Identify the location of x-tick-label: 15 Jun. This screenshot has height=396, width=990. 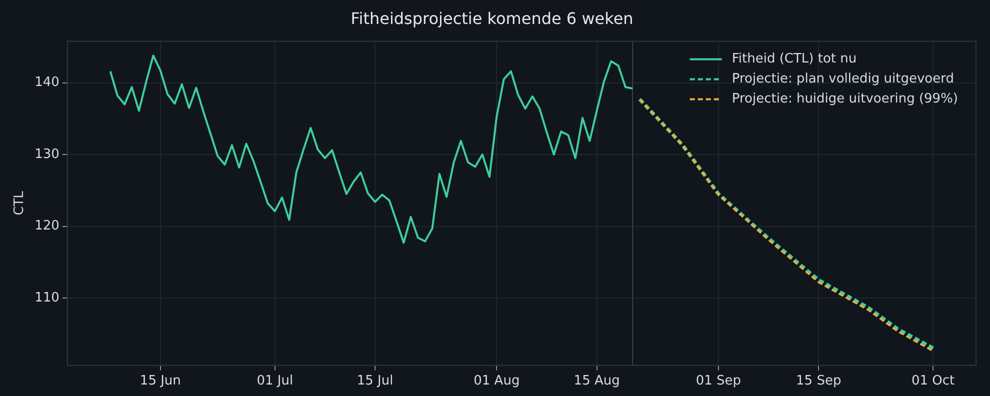
(160, 381).